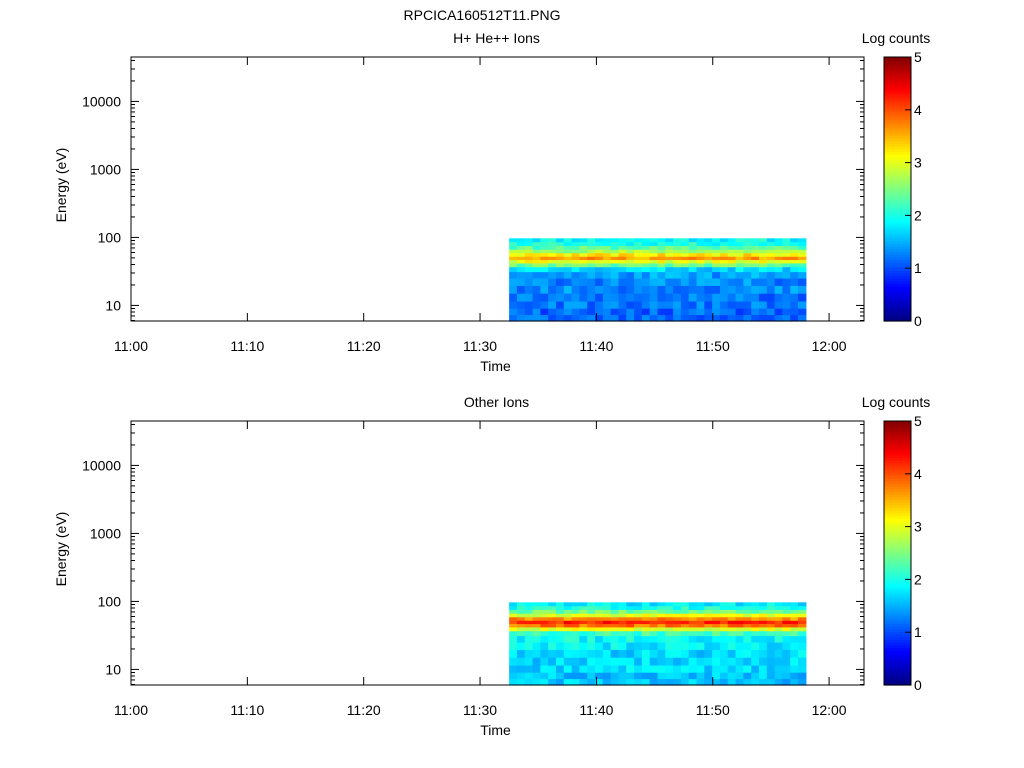 Image resolution: width=1024 pixels, height=768 pixels. What do you see at coordinates (918, 110) in the screenshot?
I see `colorbar-tick-label: 4` at bounding box center [918, 110].